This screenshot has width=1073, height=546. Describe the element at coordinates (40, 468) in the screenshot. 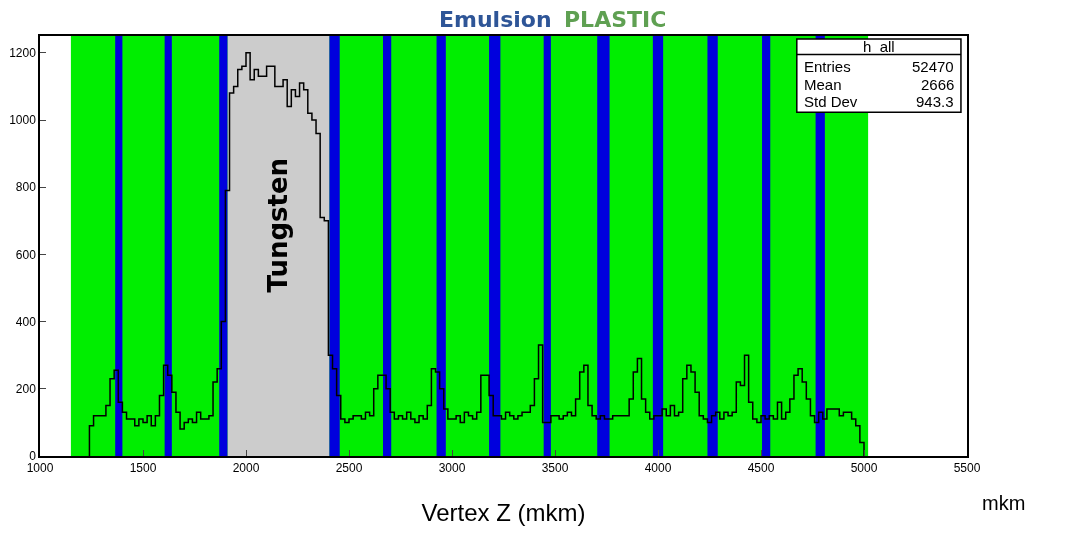

I see `x-tick-label: 1000` at that location.